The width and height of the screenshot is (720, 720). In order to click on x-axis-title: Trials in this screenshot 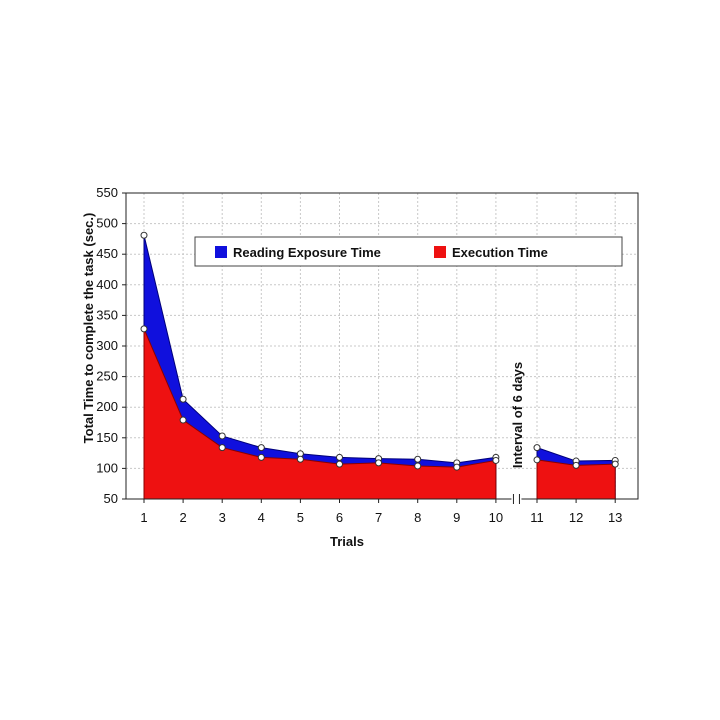, I will do `click(347, 541)`.